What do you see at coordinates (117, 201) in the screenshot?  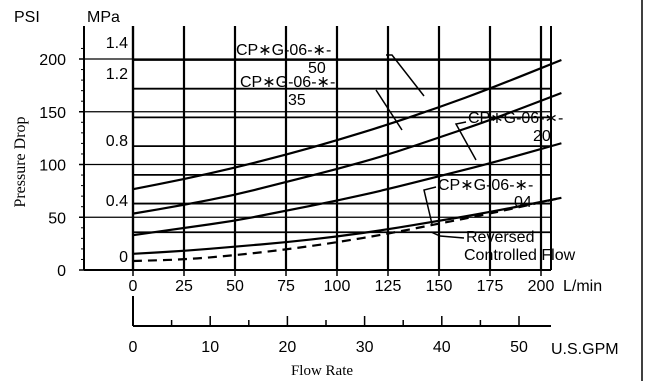 I see `mpa-tick-label: 0.4` at bounding box center [117, 201].